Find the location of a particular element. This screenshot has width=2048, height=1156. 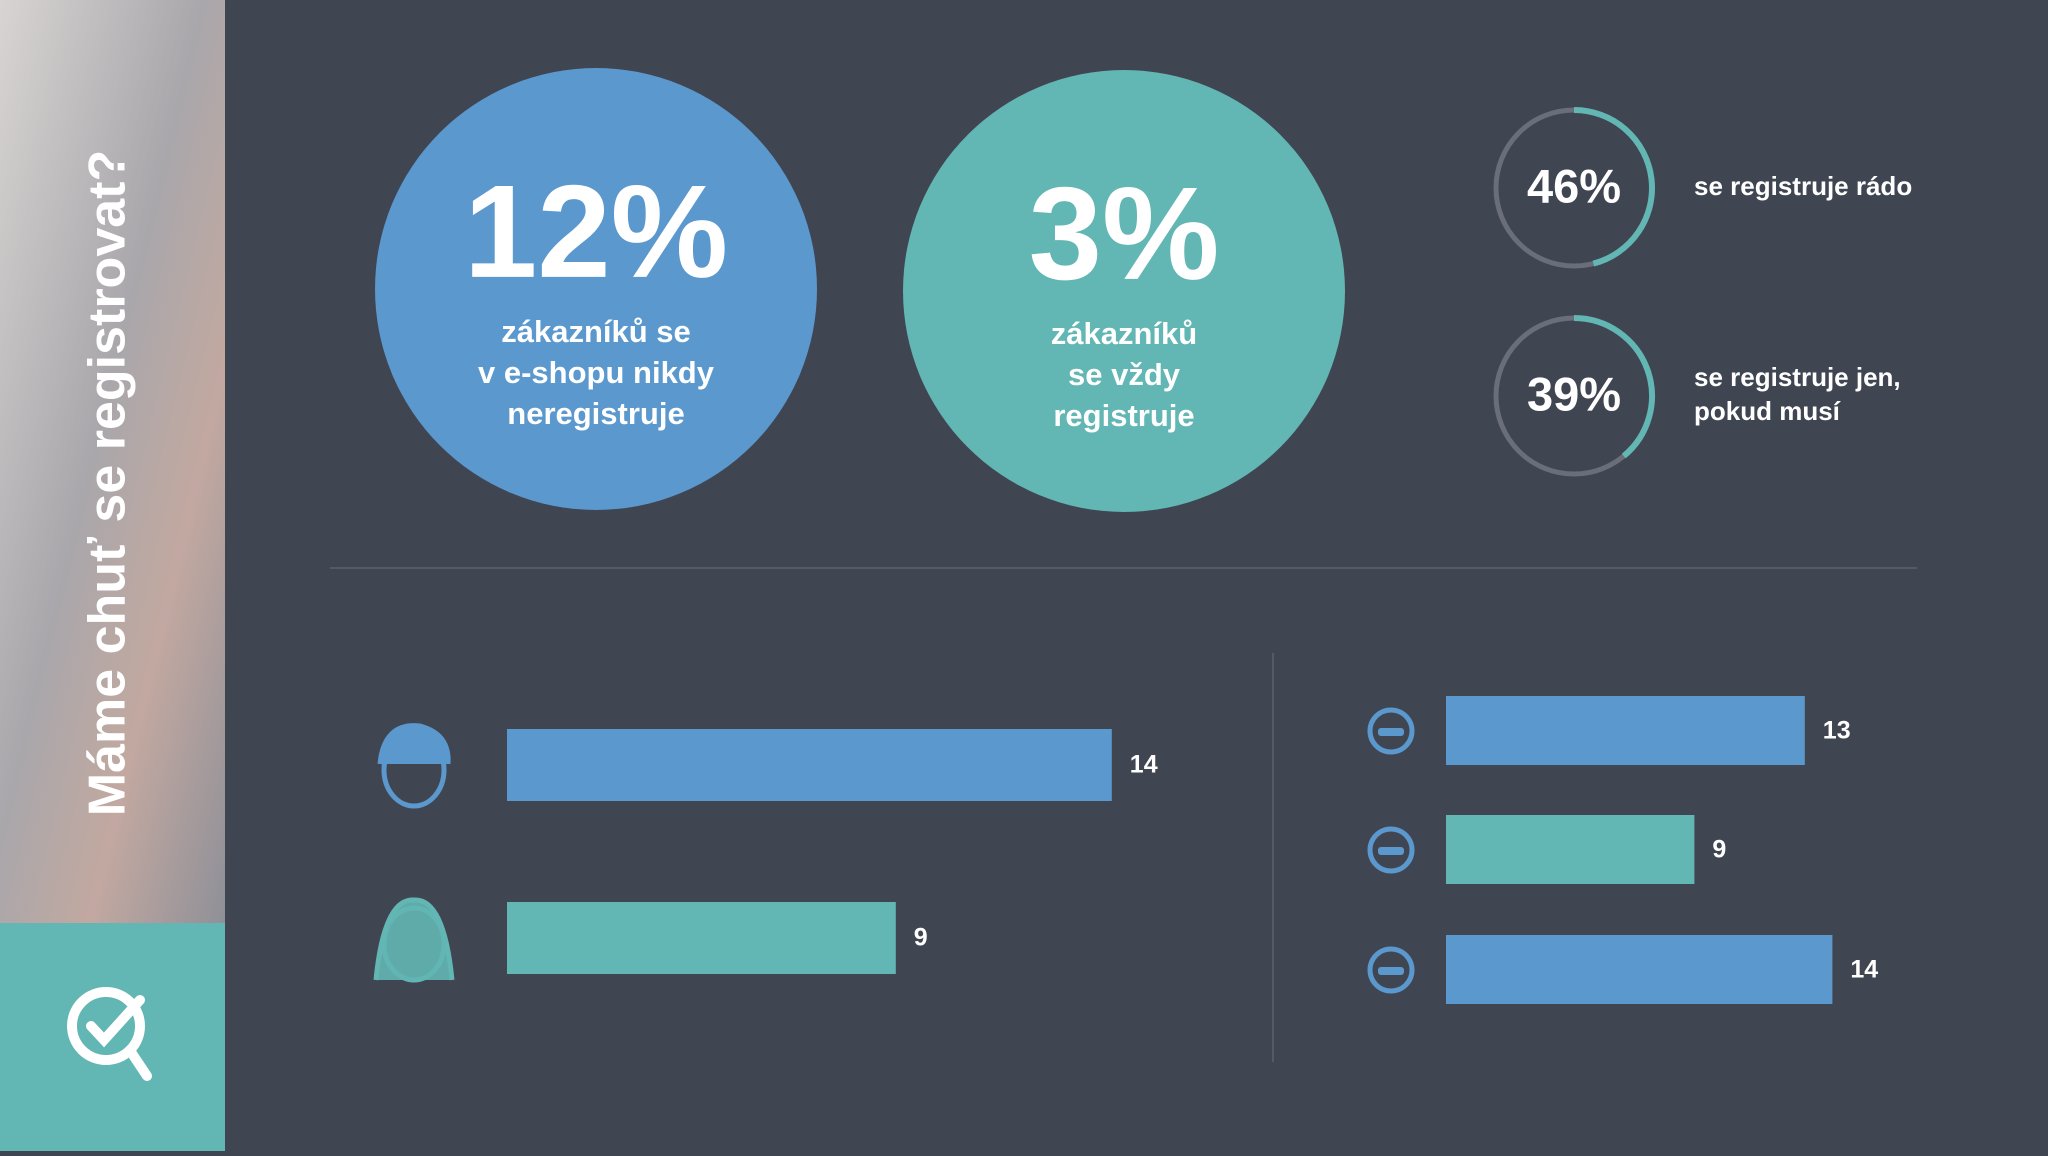

stat-text: neregistruje is located at coordinates (595, 413).